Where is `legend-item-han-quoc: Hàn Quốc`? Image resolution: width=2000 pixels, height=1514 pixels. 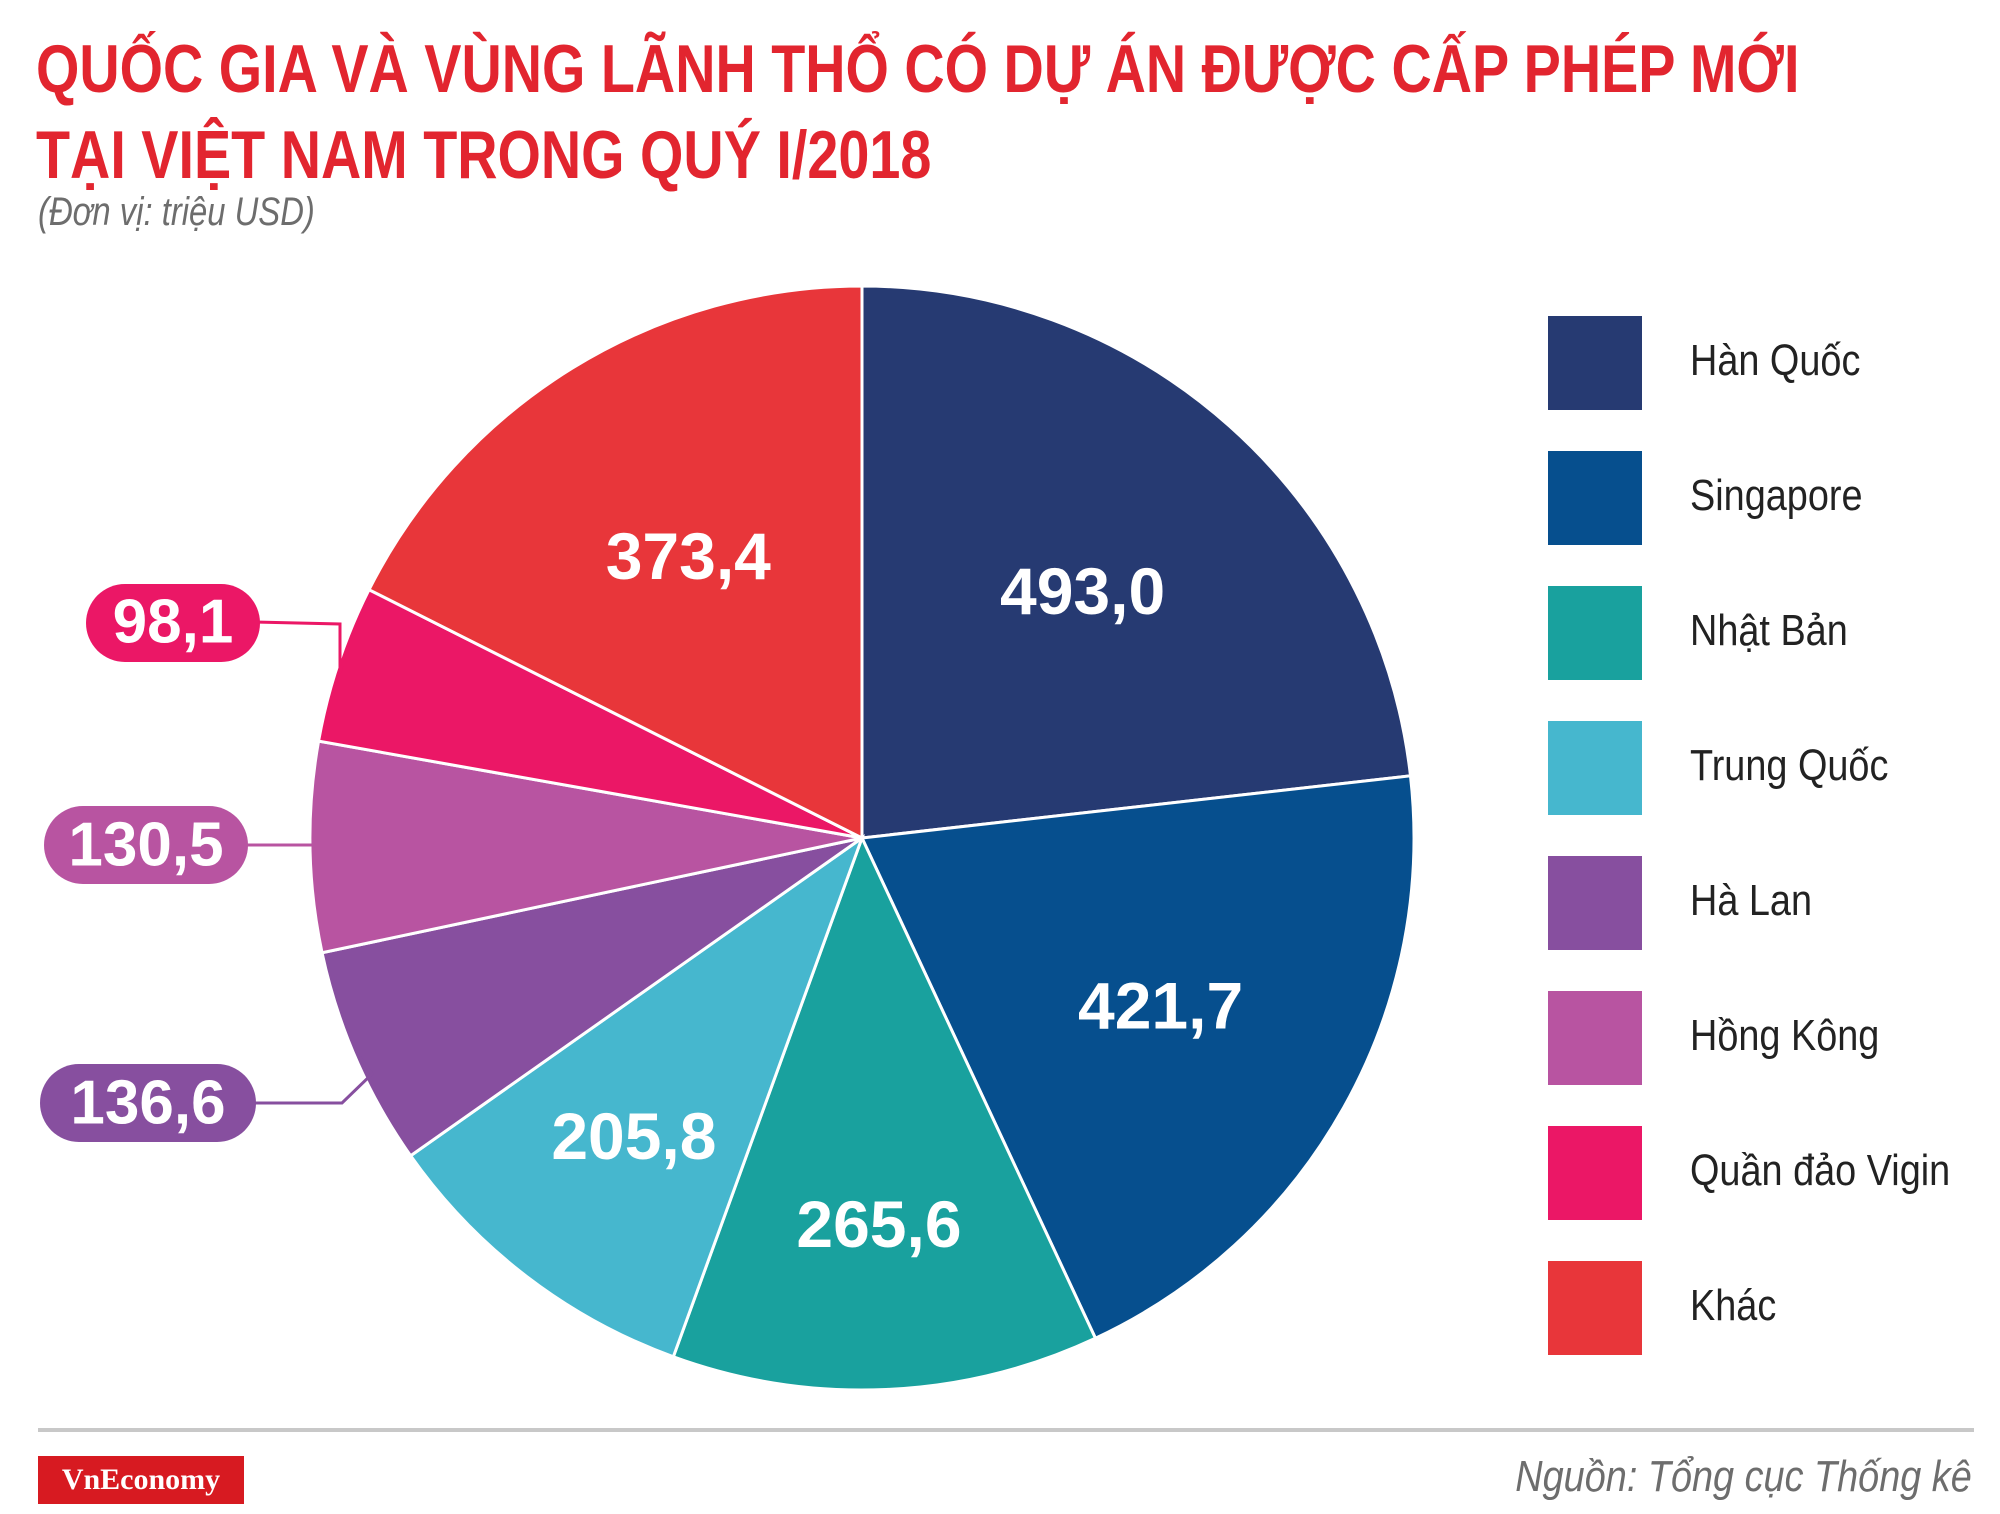
legend-item-han-quoc: Hàn Quốc is located at coordinates (1768, 364).